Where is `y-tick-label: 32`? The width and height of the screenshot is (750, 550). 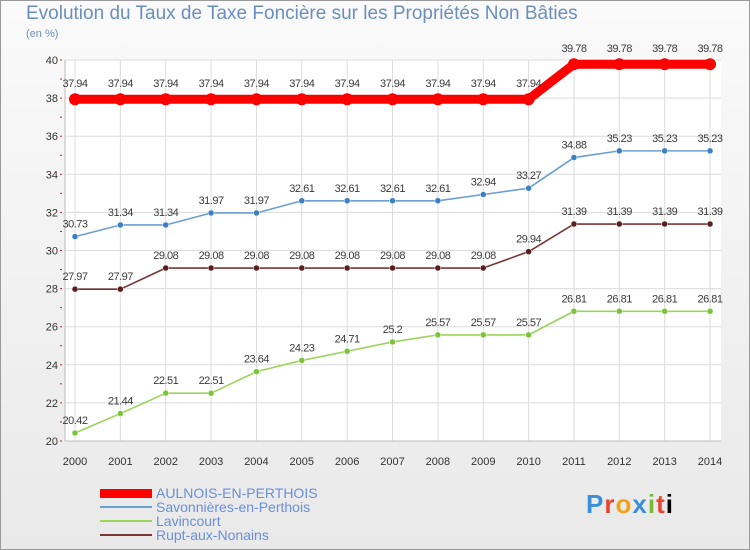
y-tick-label: 32 is located at coordinates (52, 213).